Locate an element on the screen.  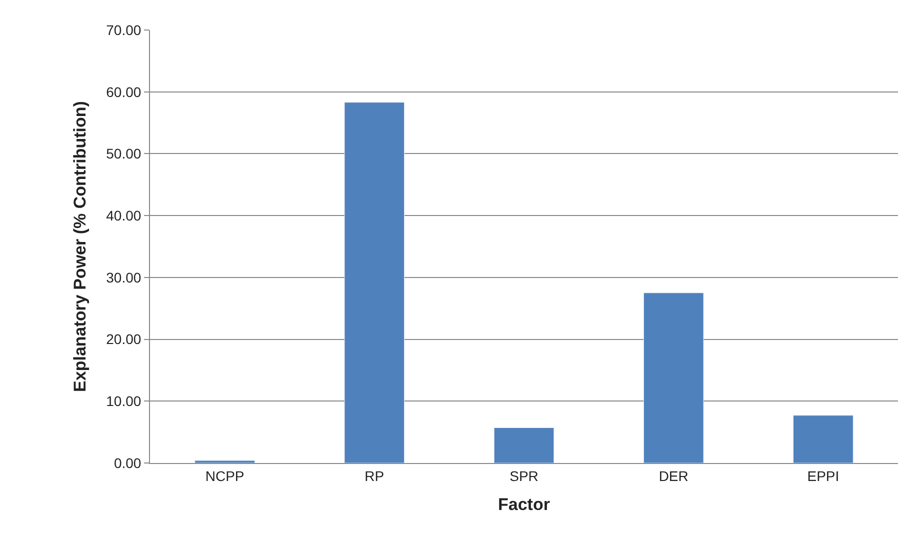
y-tick-label: 30.00 is located at coordinates (124, 277).